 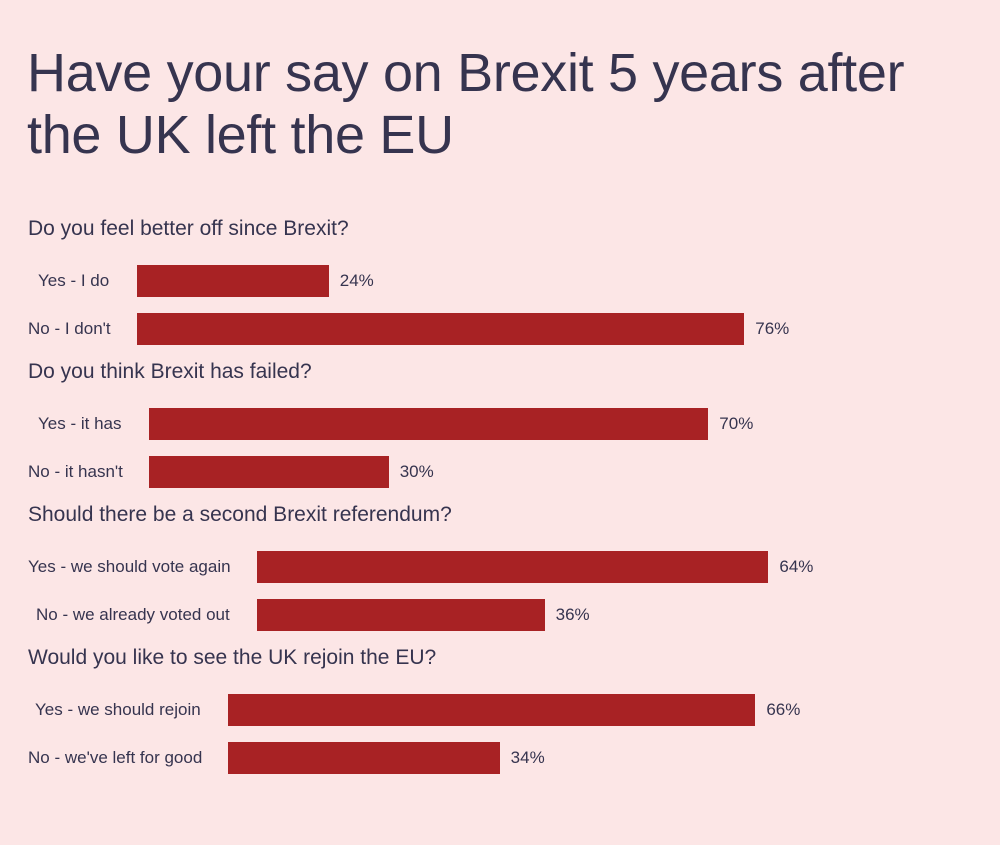 I want to click on bar-row: Yes - it has 70%, so click(x=500, y=424).